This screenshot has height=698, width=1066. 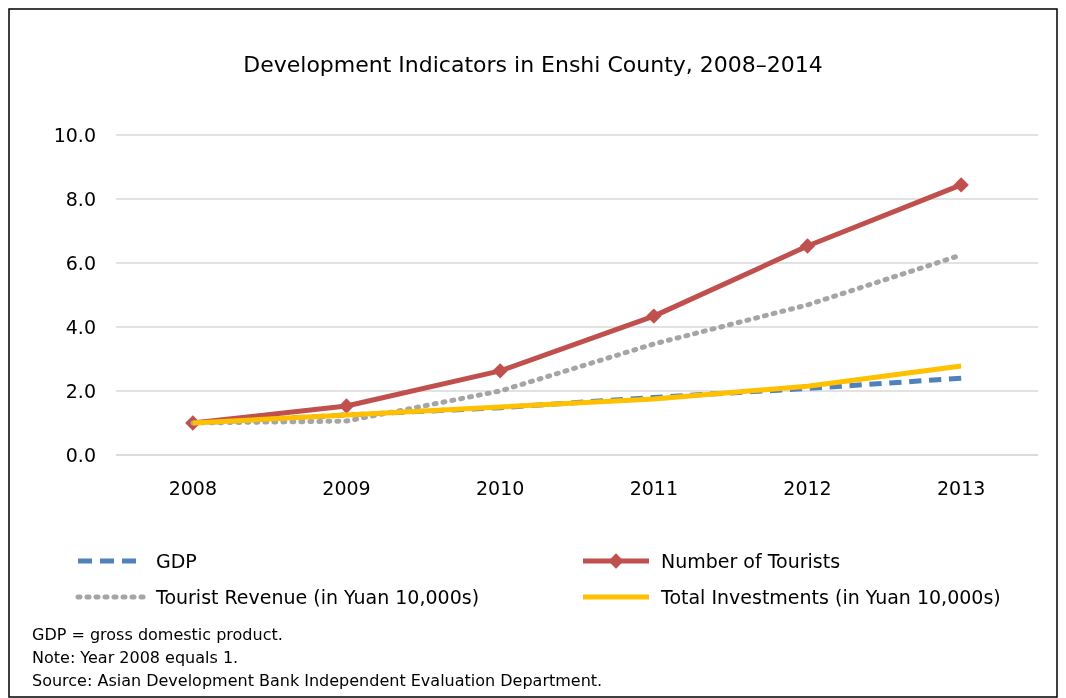 What do you see at coordinates (317, 596) in the screenshot?
I see `legend-label: Tourist Revenue (in Yuan 10,000s)` at bounding box center [317, 596].